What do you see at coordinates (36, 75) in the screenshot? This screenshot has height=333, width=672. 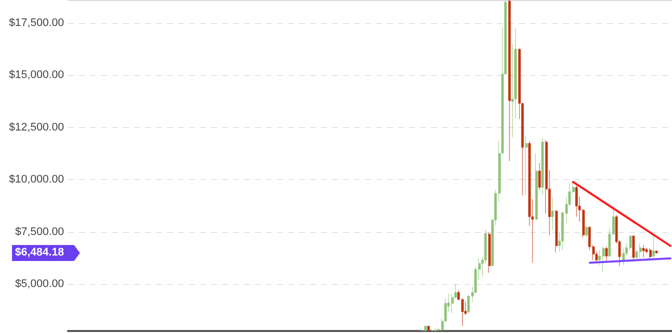 I see `y-tick-label: $15,000.00` at bounding box center [36, 75].